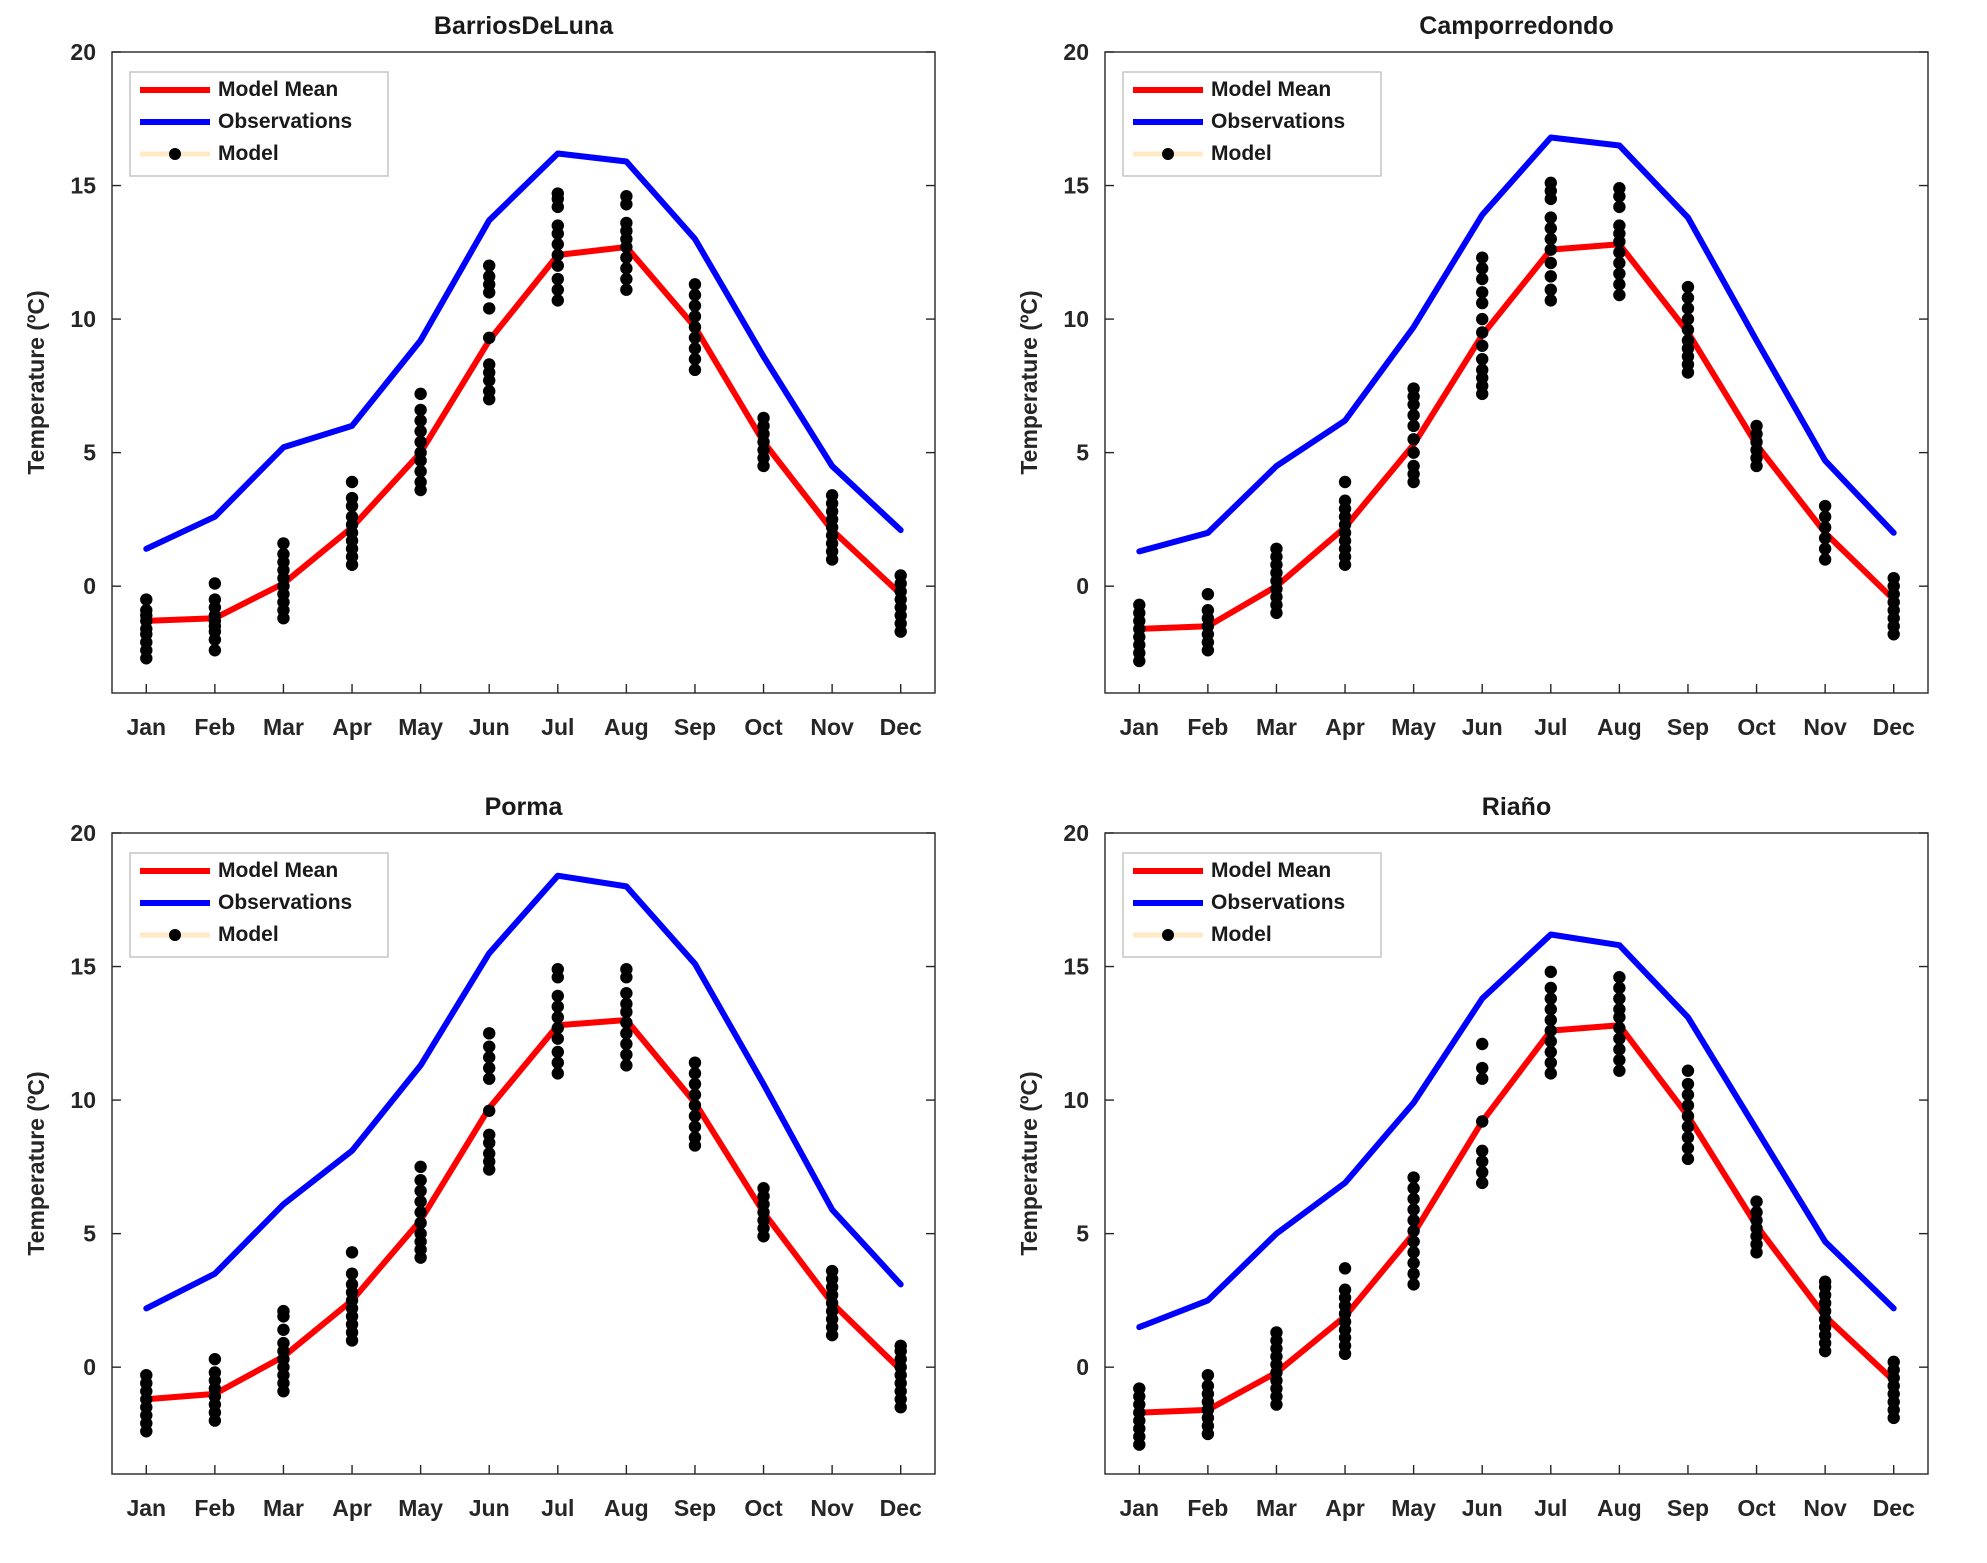 The width and height of the screenshot is (1987, 1563). Describe the element at coordinates (278, 89) in the screenshot. I see `legend-label: Model Mean` at that location.